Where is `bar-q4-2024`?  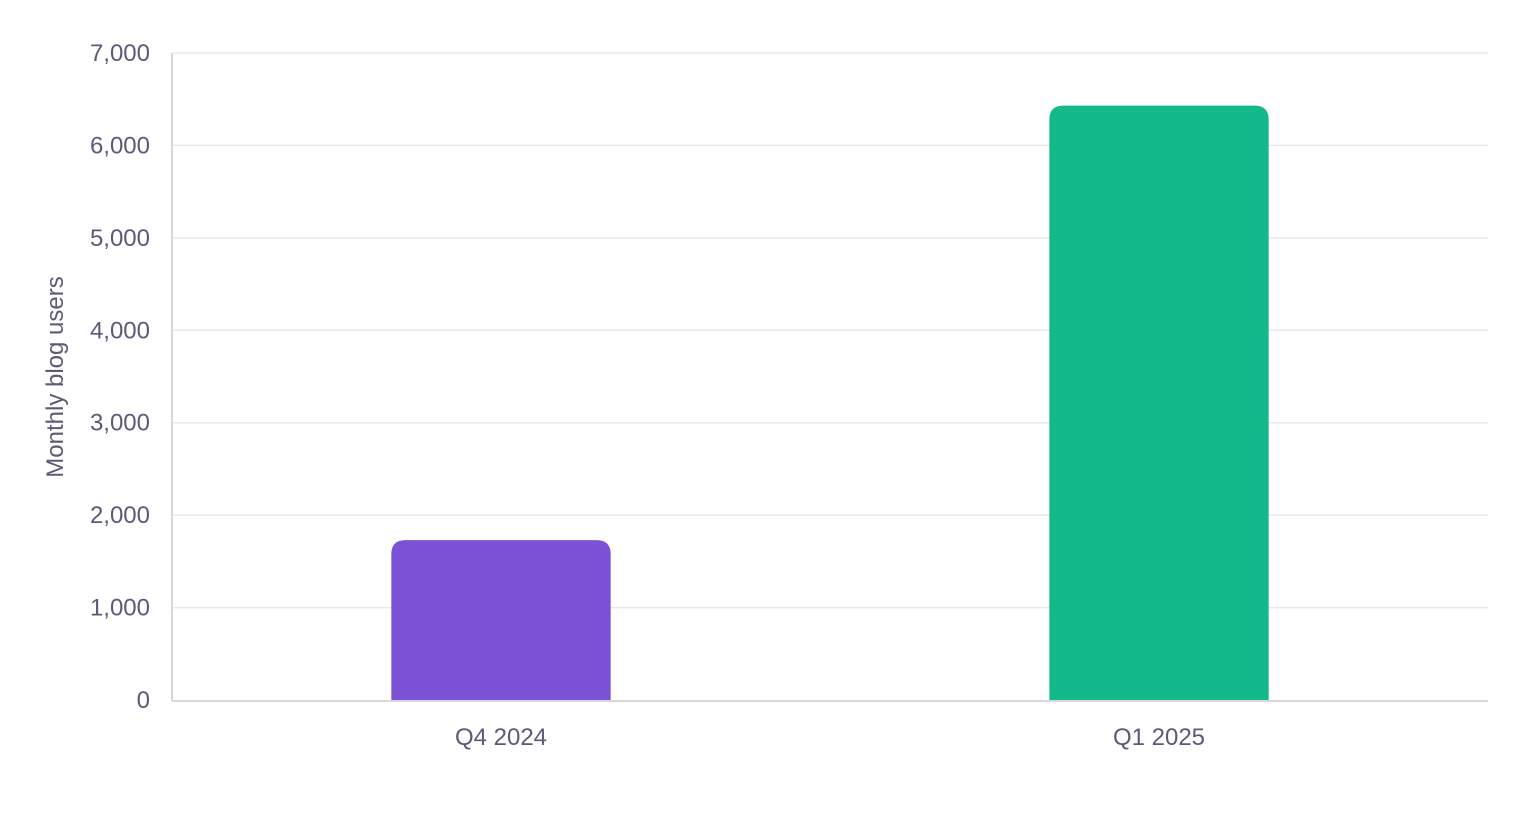 bar-q4-2024 is located at coordinates (501, 620).